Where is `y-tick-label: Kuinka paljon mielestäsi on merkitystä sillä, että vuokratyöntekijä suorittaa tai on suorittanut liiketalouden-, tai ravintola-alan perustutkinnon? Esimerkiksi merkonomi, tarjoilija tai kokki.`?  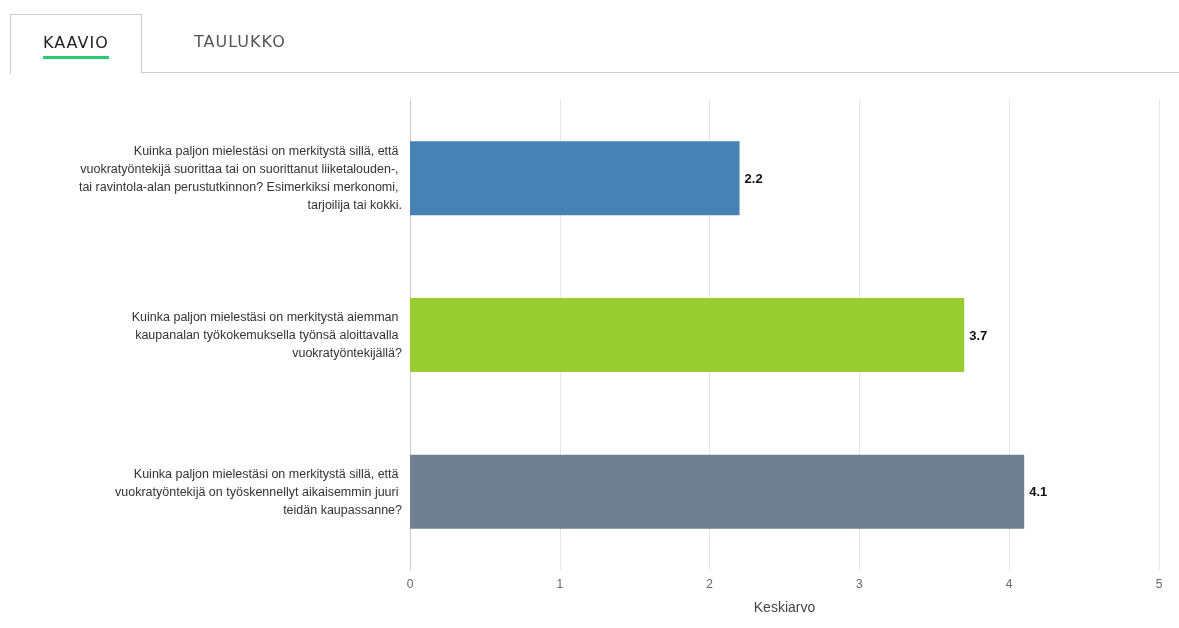
y-tick-label: Kuinka paljon mielestäsi on merkitystä sillä, että vuokratyöntekijä suorittaa tai on suorittanut liiketalouden-, tai ravintola-alan perustutkinnon? Esimerkiksi merkonomi, tarjoilija tai kokki. is located at coordinates (240, 178).